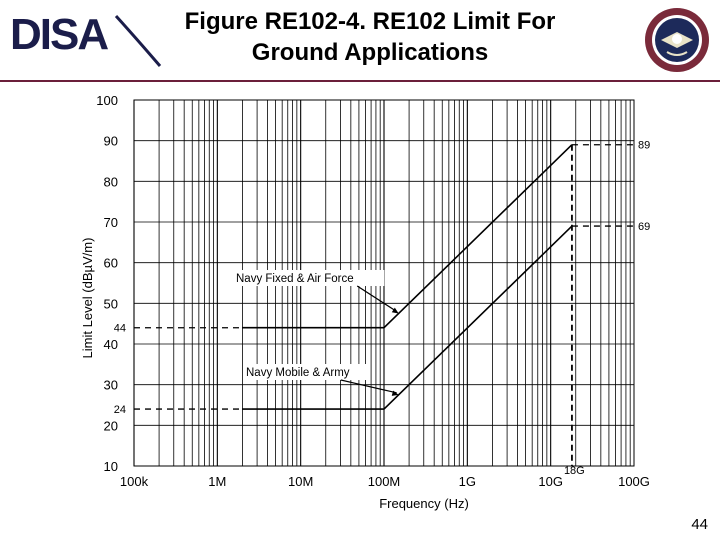 This screenshot has height=540, width=720. I want to click on value-annotation: 89, so click(644, 146).